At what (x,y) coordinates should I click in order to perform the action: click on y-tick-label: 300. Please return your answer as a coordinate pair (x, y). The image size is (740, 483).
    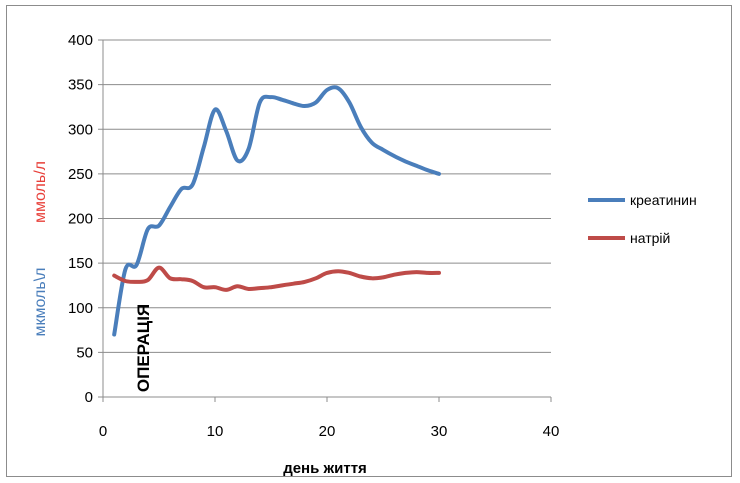
    Looking at the image, I should click on (80, 129).